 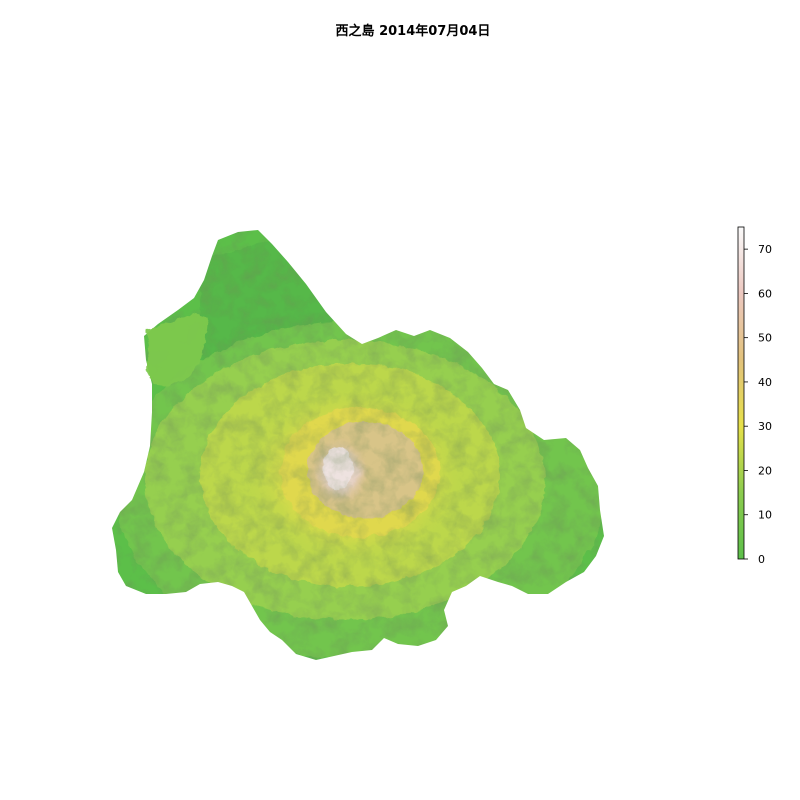 I want to click on legend-tick-label: 0, so click(x=761, y=559).